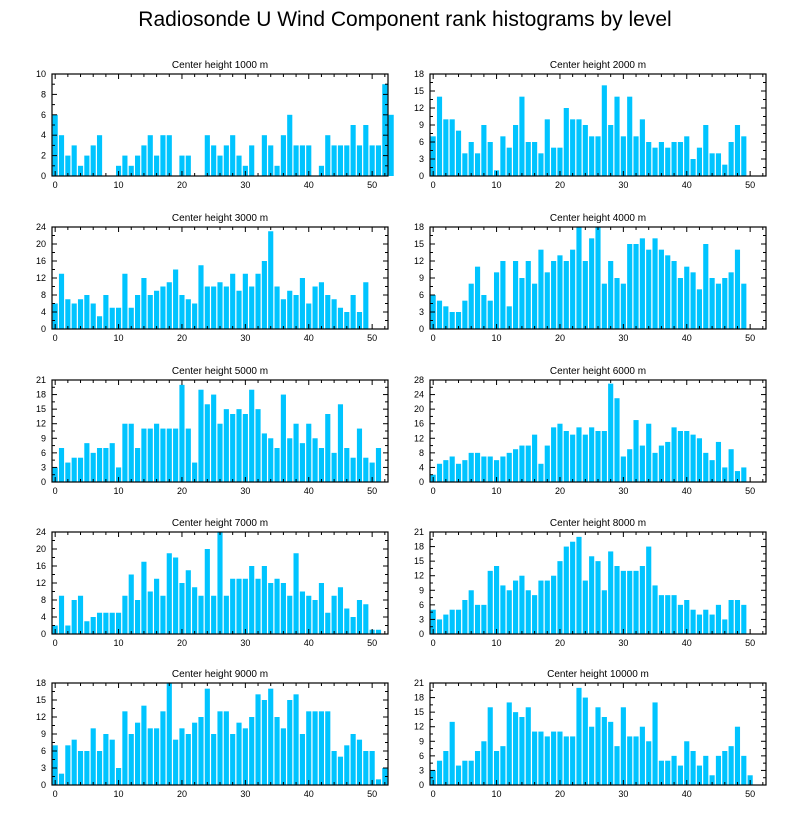 The image size is (810, 824). What do you see at coordinates (41, 409) in the screenshot?
I see `y-tick-label: 15` at bounding box center [41, 409].